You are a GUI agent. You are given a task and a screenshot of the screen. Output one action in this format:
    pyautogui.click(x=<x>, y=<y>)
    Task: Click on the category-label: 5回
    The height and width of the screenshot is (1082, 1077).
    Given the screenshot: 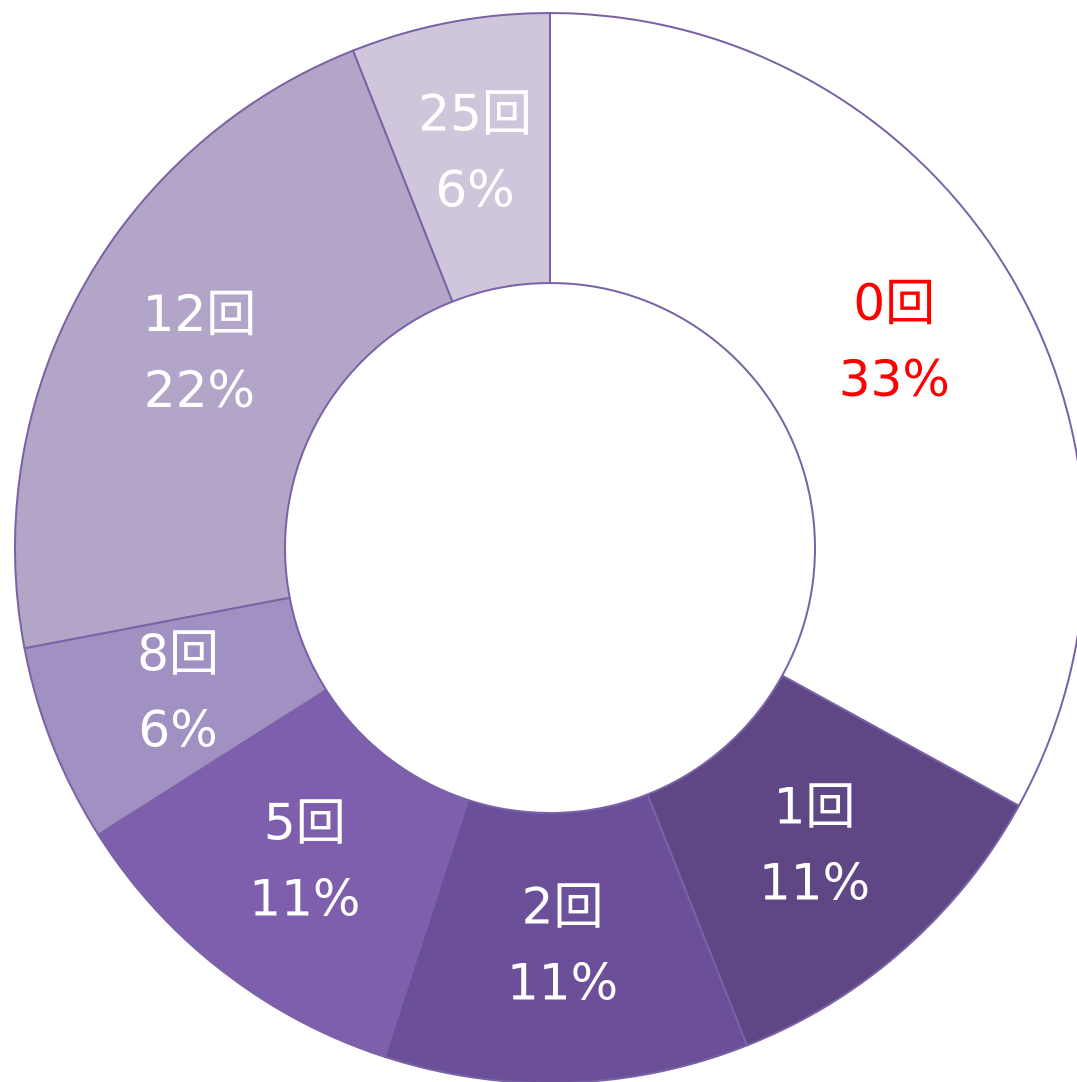 What is the action you would take?
    pyautogui.click(x=305, y=823)
    